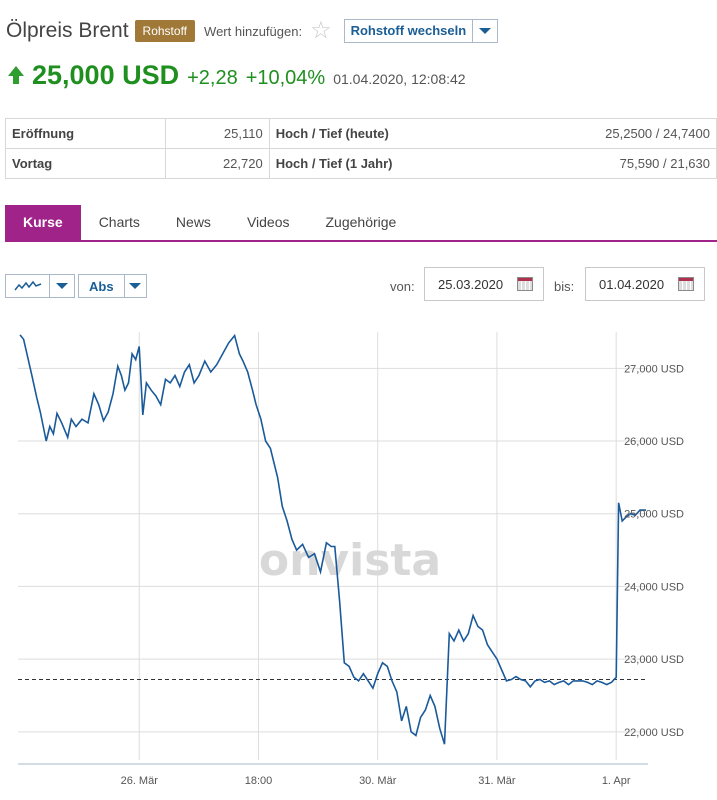 The width and height of the screenshot is (717, 800). Describe the element at coordinates (471, 284) in the screenshot. I see `from-date-value: 25.03.2020` at that location.